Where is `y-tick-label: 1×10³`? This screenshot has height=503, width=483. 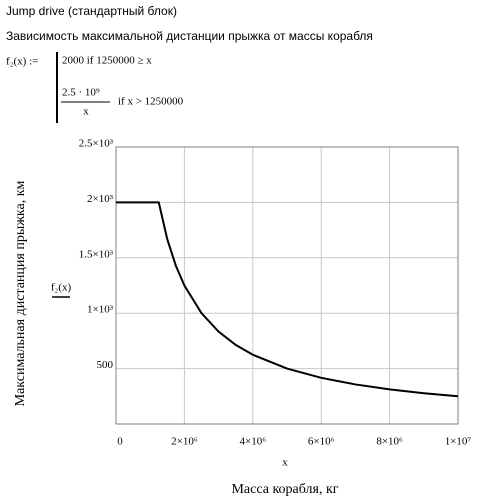 y-tick-label: 1×10³ is located at coordinates (100, 310).